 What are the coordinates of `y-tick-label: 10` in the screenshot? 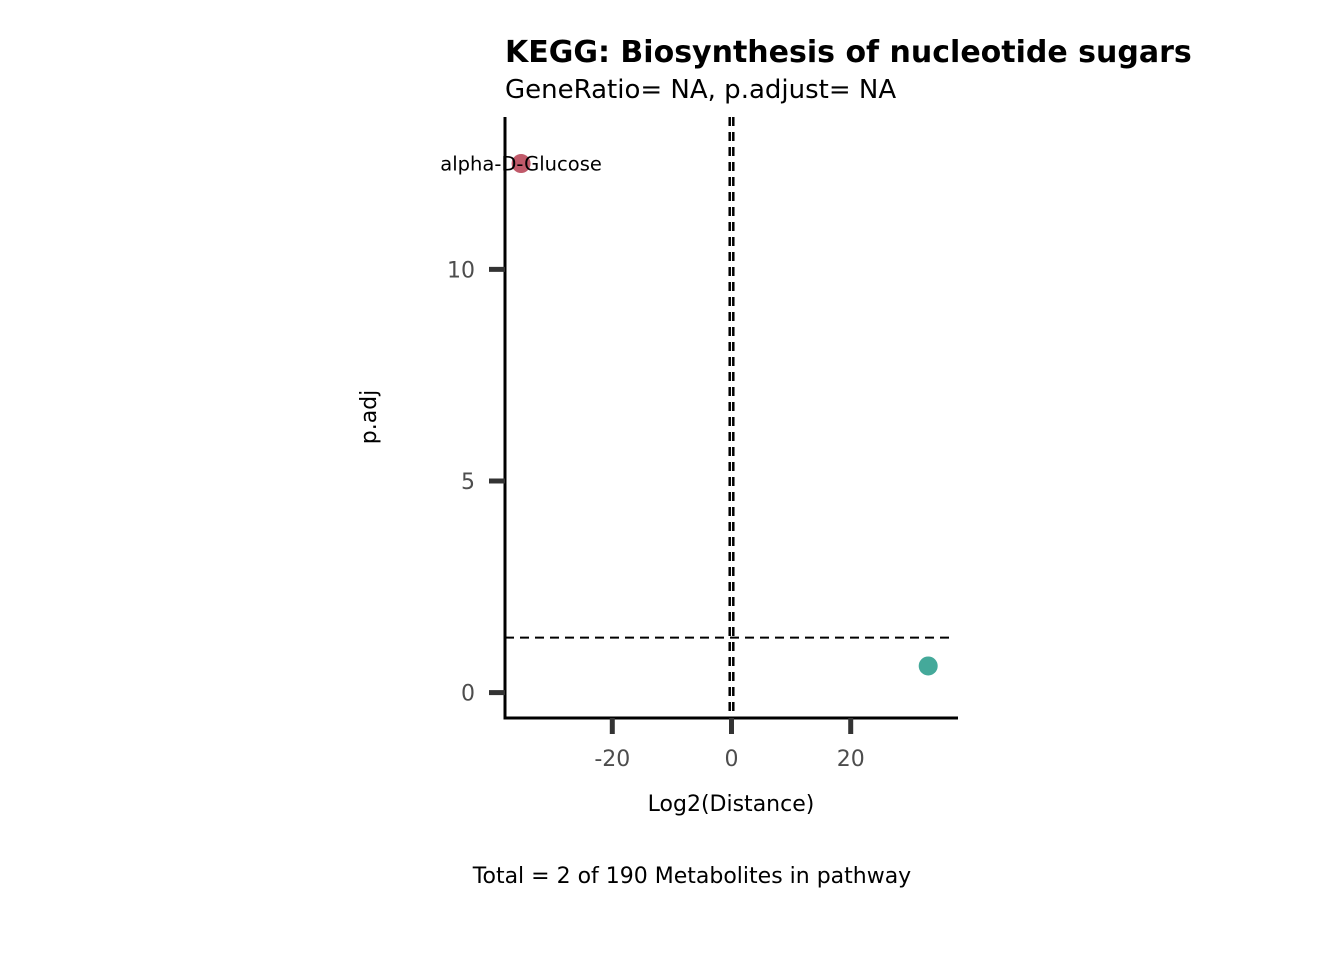 It's located at (461, 270).